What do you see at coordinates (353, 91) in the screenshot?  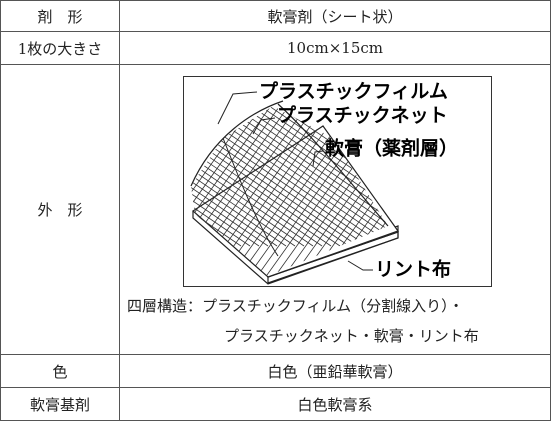 I see `diagram-label: プラスチックフィルム` at bounding box center [353, 91].